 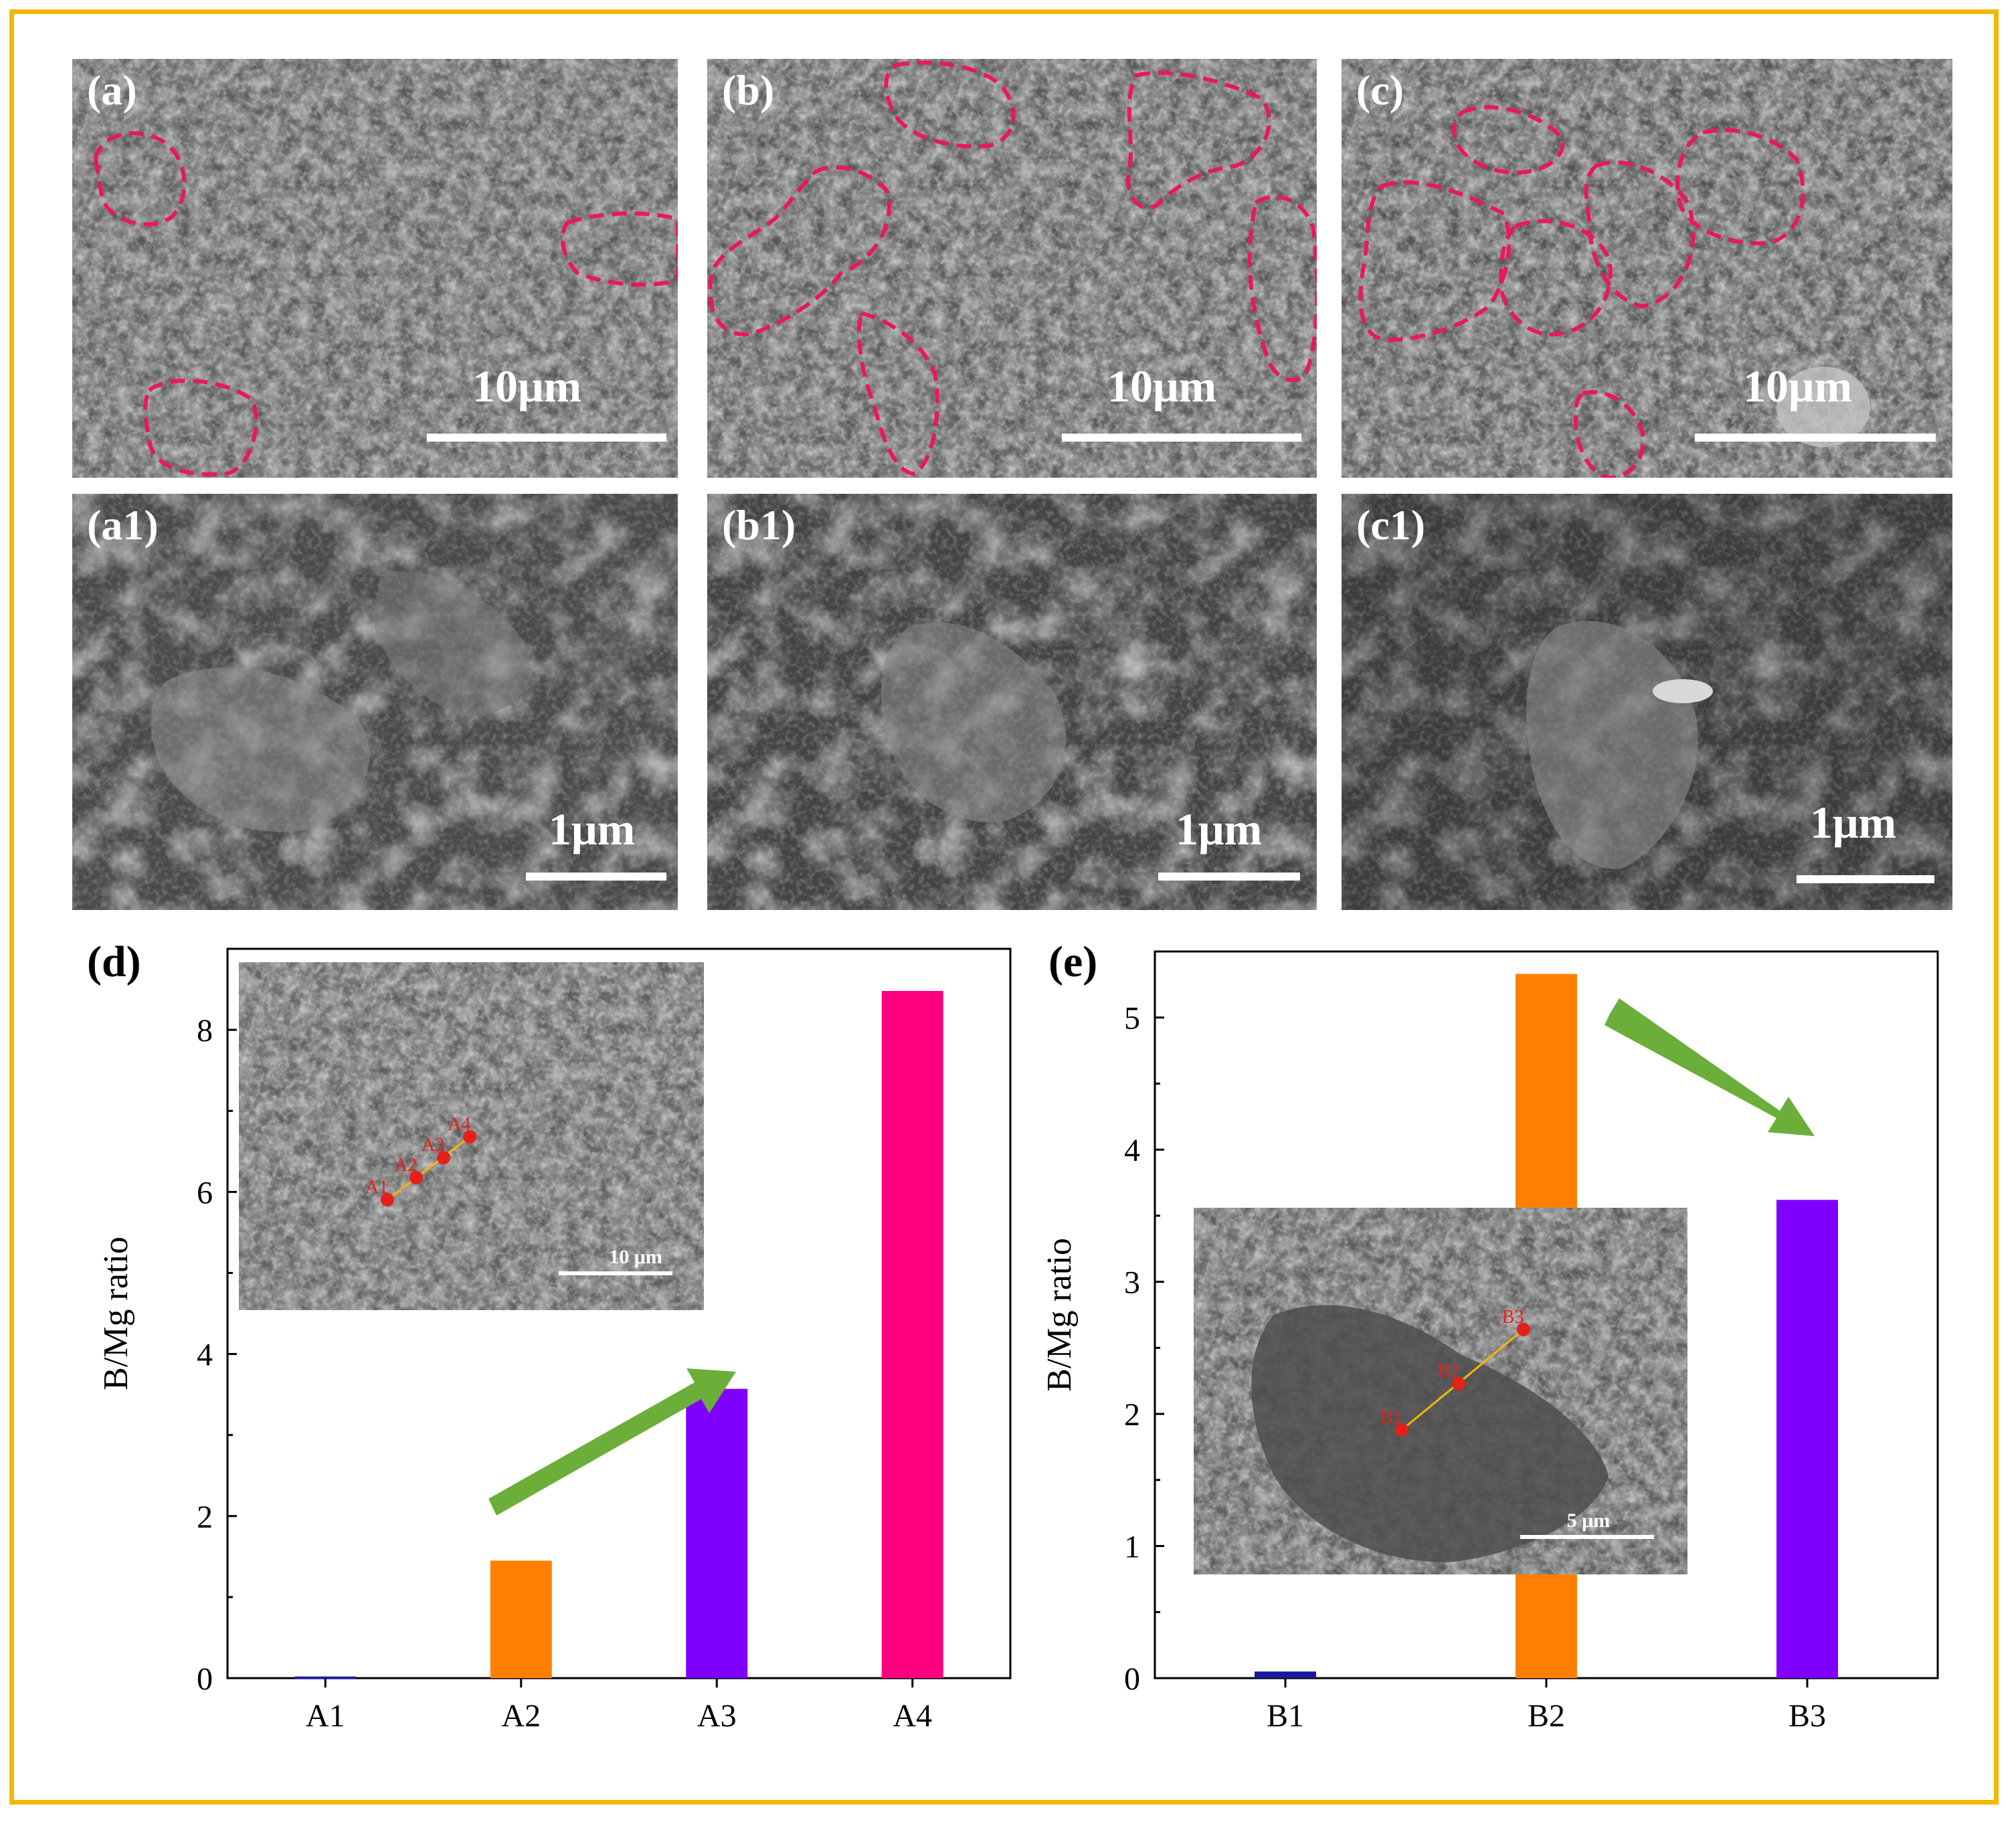 I want to click on x-tick-label: B3, so click(x=1807, y=1716).